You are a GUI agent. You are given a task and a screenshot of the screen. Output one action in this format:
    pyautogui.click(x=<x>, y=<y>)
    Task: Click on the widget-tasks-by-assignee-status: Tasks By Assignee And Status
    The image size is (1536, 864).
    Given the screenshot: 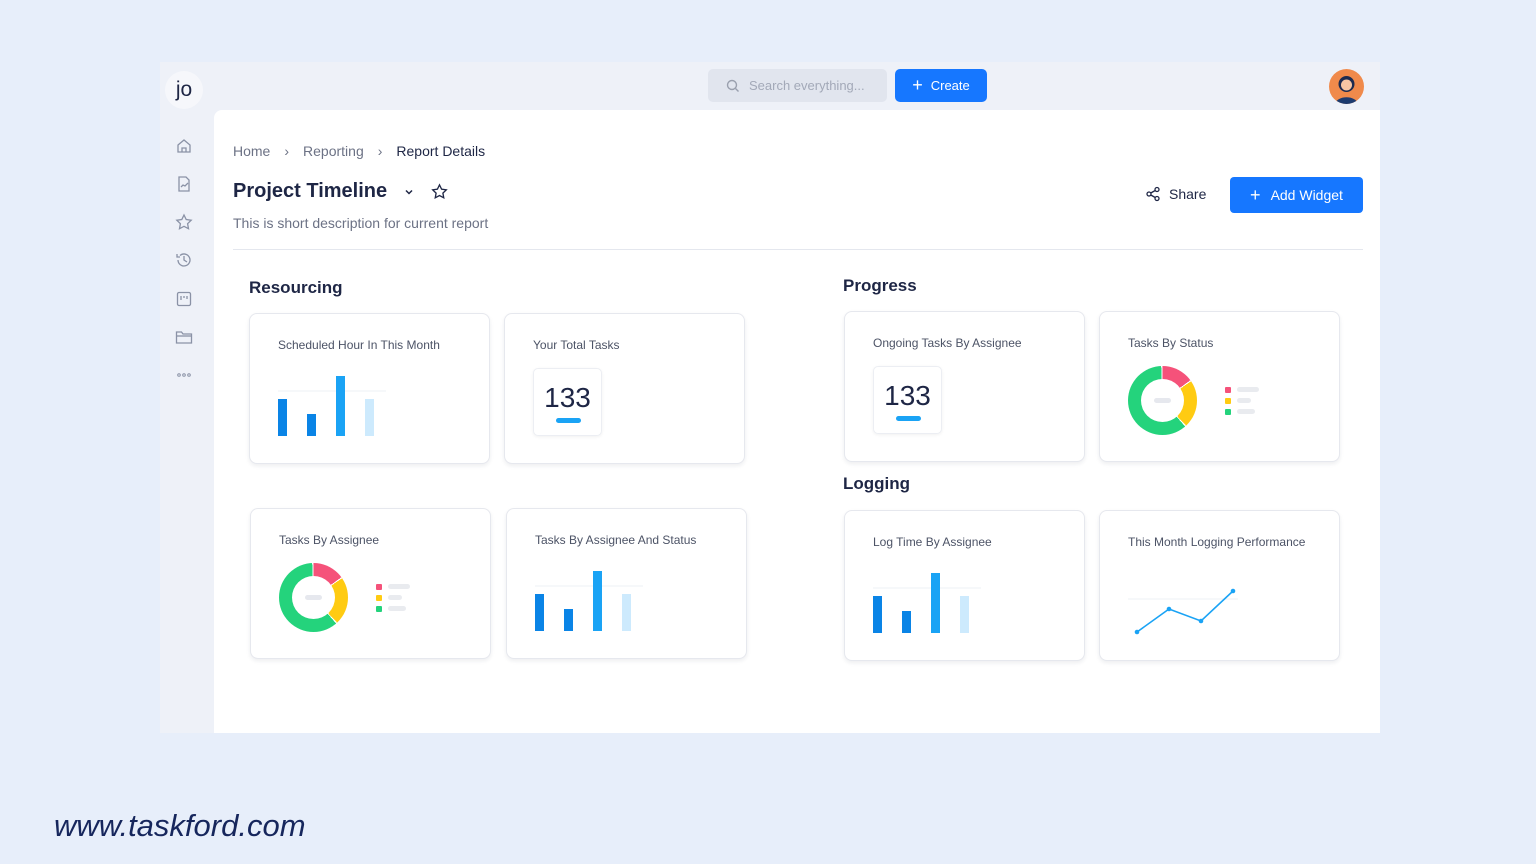 What is the action you would take?
    pyautogui.click(x=626, y=583)
    